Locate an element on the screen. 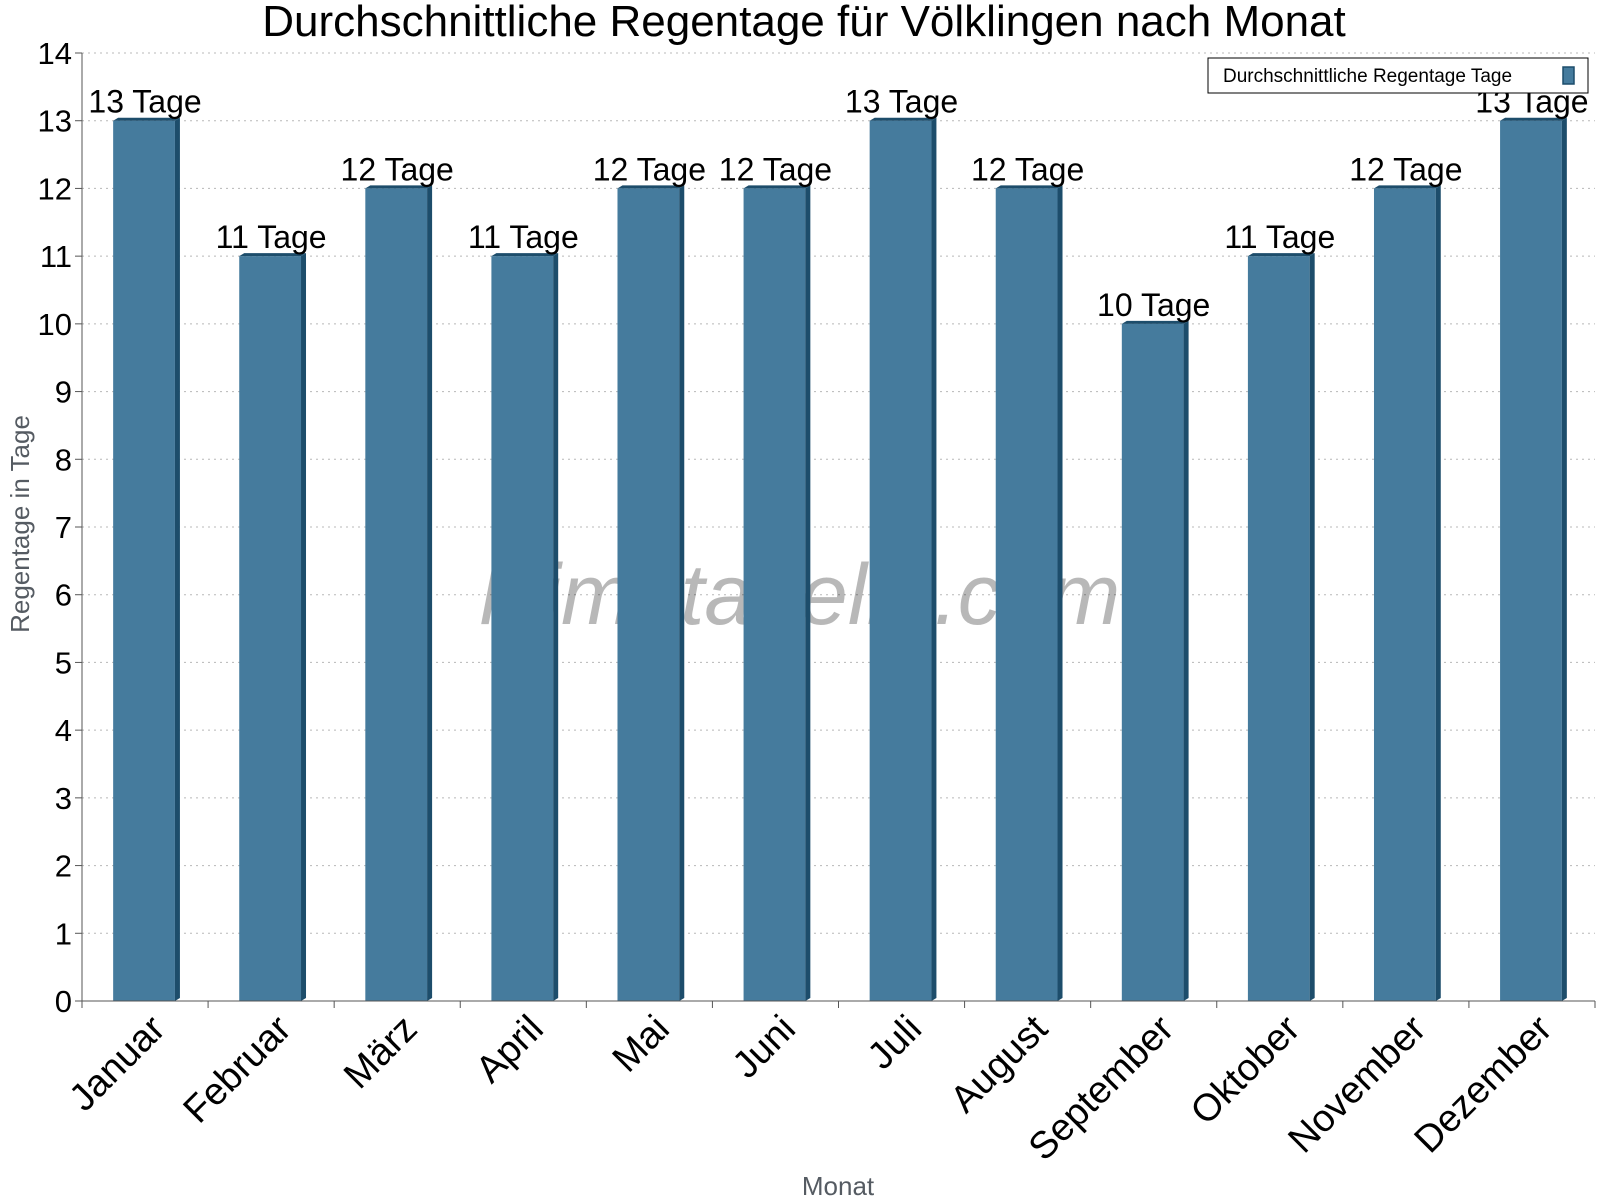 Image resolution: width=1600 pixels, height=1200 pixels. y-tick-label: 4 is located at coordinates (63, 730).